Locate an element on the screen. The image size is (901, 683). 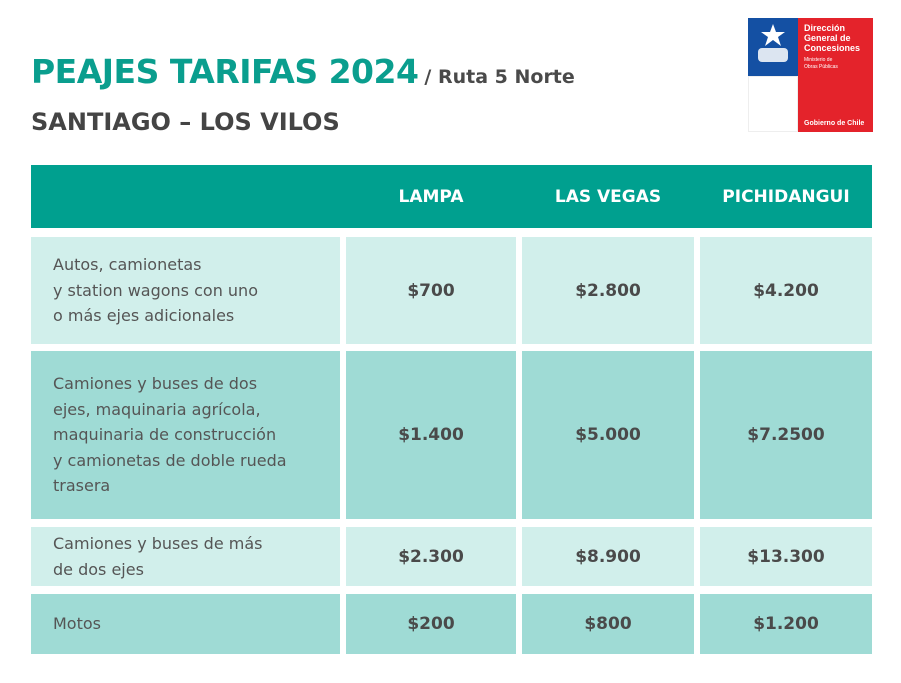
label-line: Autos, camionetas is located at coordinates (127, 265).